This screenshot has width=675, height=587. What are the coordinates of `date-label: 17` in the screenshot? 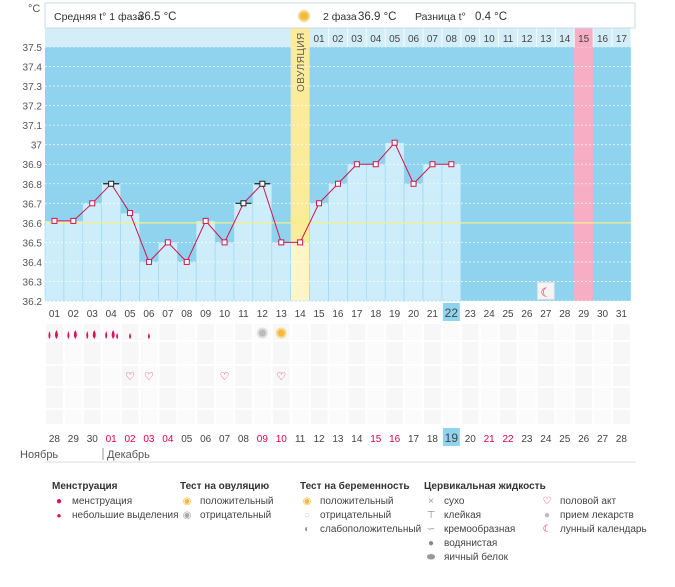 It's located at (414, 439).